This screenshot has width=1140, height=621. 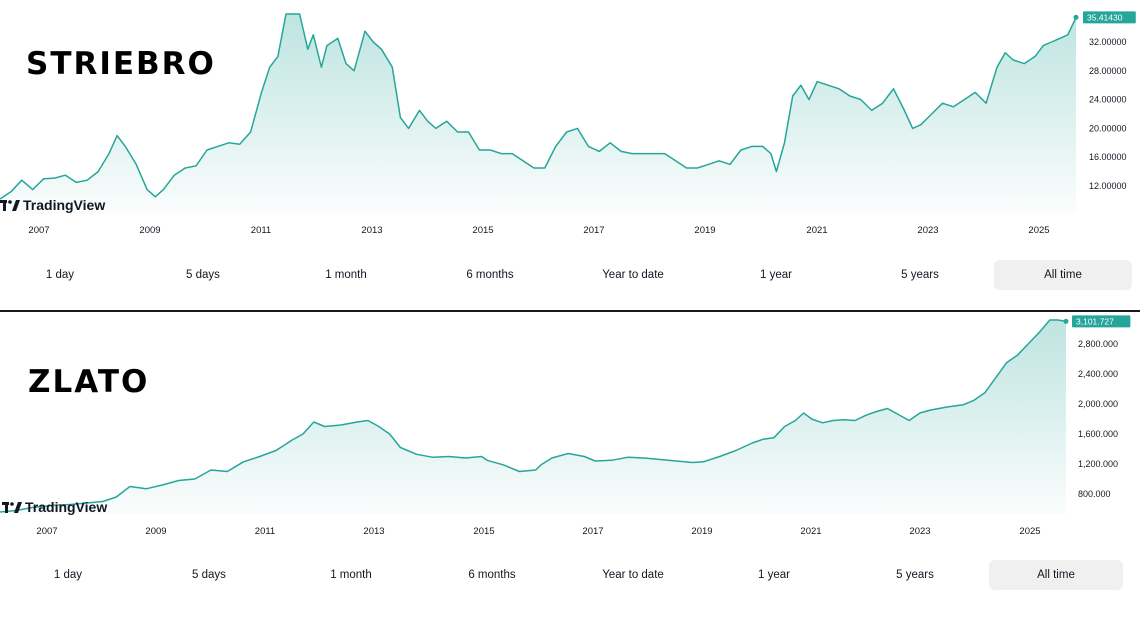 What do you see at coordinates (816, 230) in the screenshot?
I see `silver-x-tick-label: 2021` at bounding box center [816, 230].